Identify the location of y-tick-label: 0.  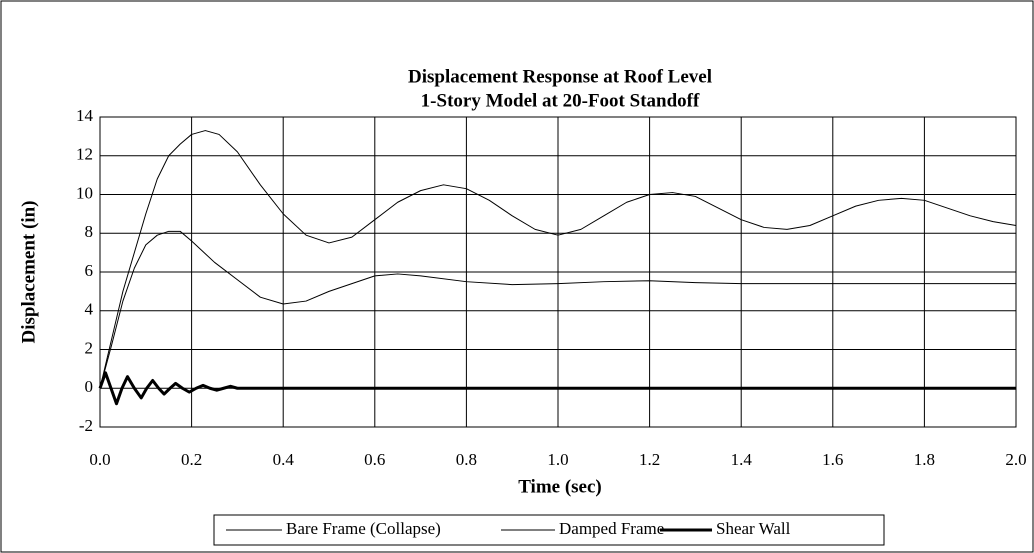
(89, 386).